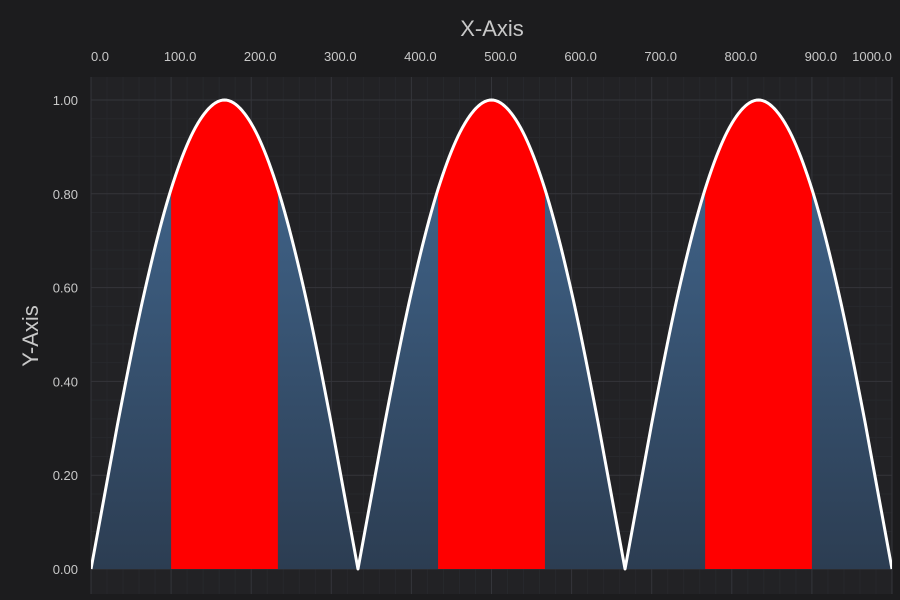  Describe the element at coordinates (340, 56) in the screenshot. I see `x-tick-label: 300.0` at that location.